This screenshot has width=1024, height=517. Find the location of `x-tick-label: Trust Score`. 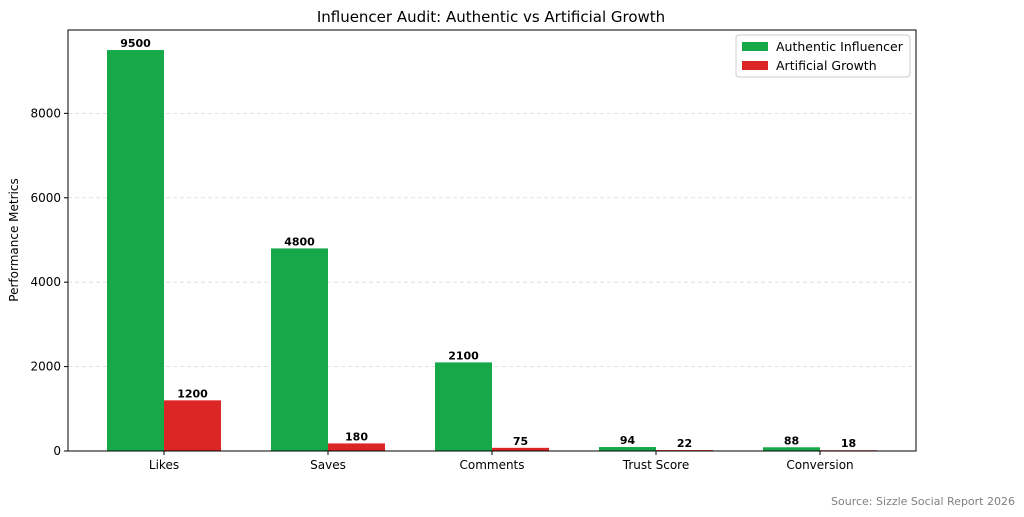

x-tick-label: Trust Score is located at coordinates (656, 465).